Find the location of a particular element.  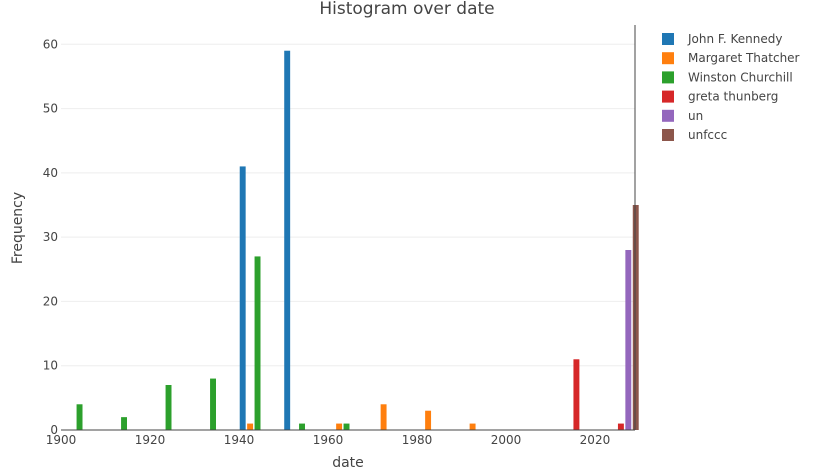

x-tick-label: 2000 is located at coordinates (506, 440).